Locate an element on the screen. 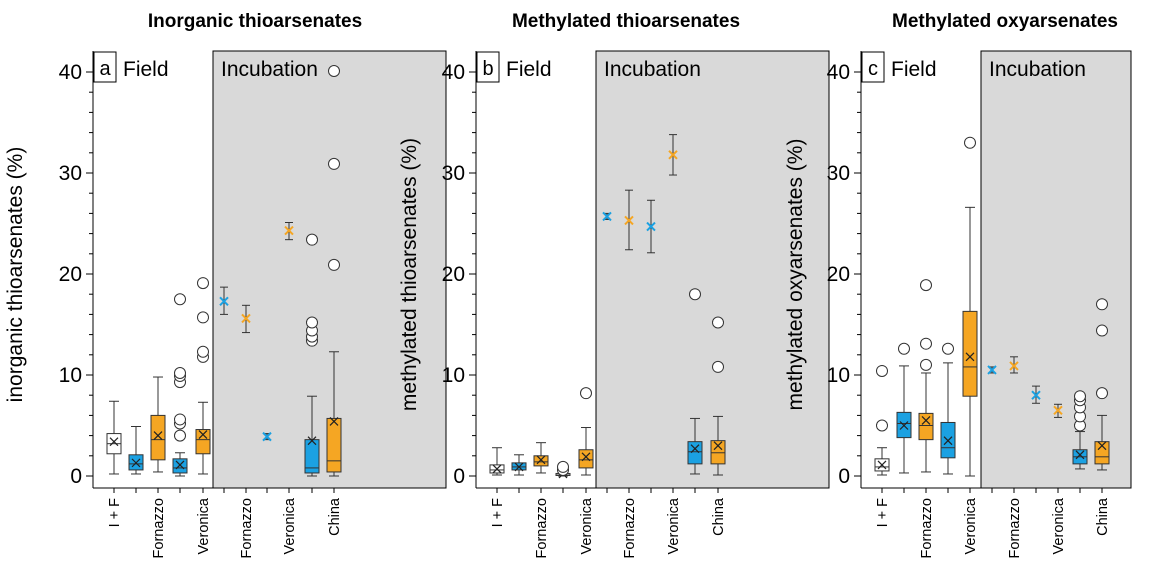 The width and height of the screenshot is (1158, 578). y-tick-label: 10 is located at coordinates (838, 375).